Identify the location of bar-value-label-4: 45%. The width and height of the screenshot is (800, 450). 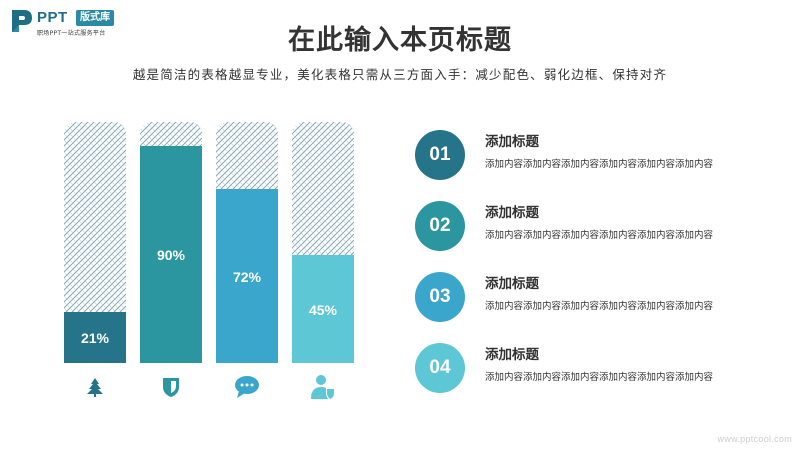
(323, 310).